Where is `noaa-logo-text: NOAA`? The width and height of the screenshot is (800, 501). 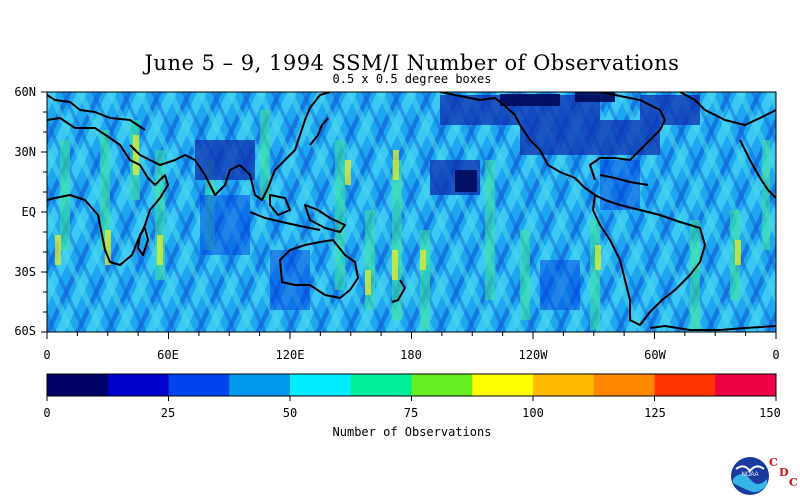
noaa-logo-text: NOAA is located at coordinates (749, 475).